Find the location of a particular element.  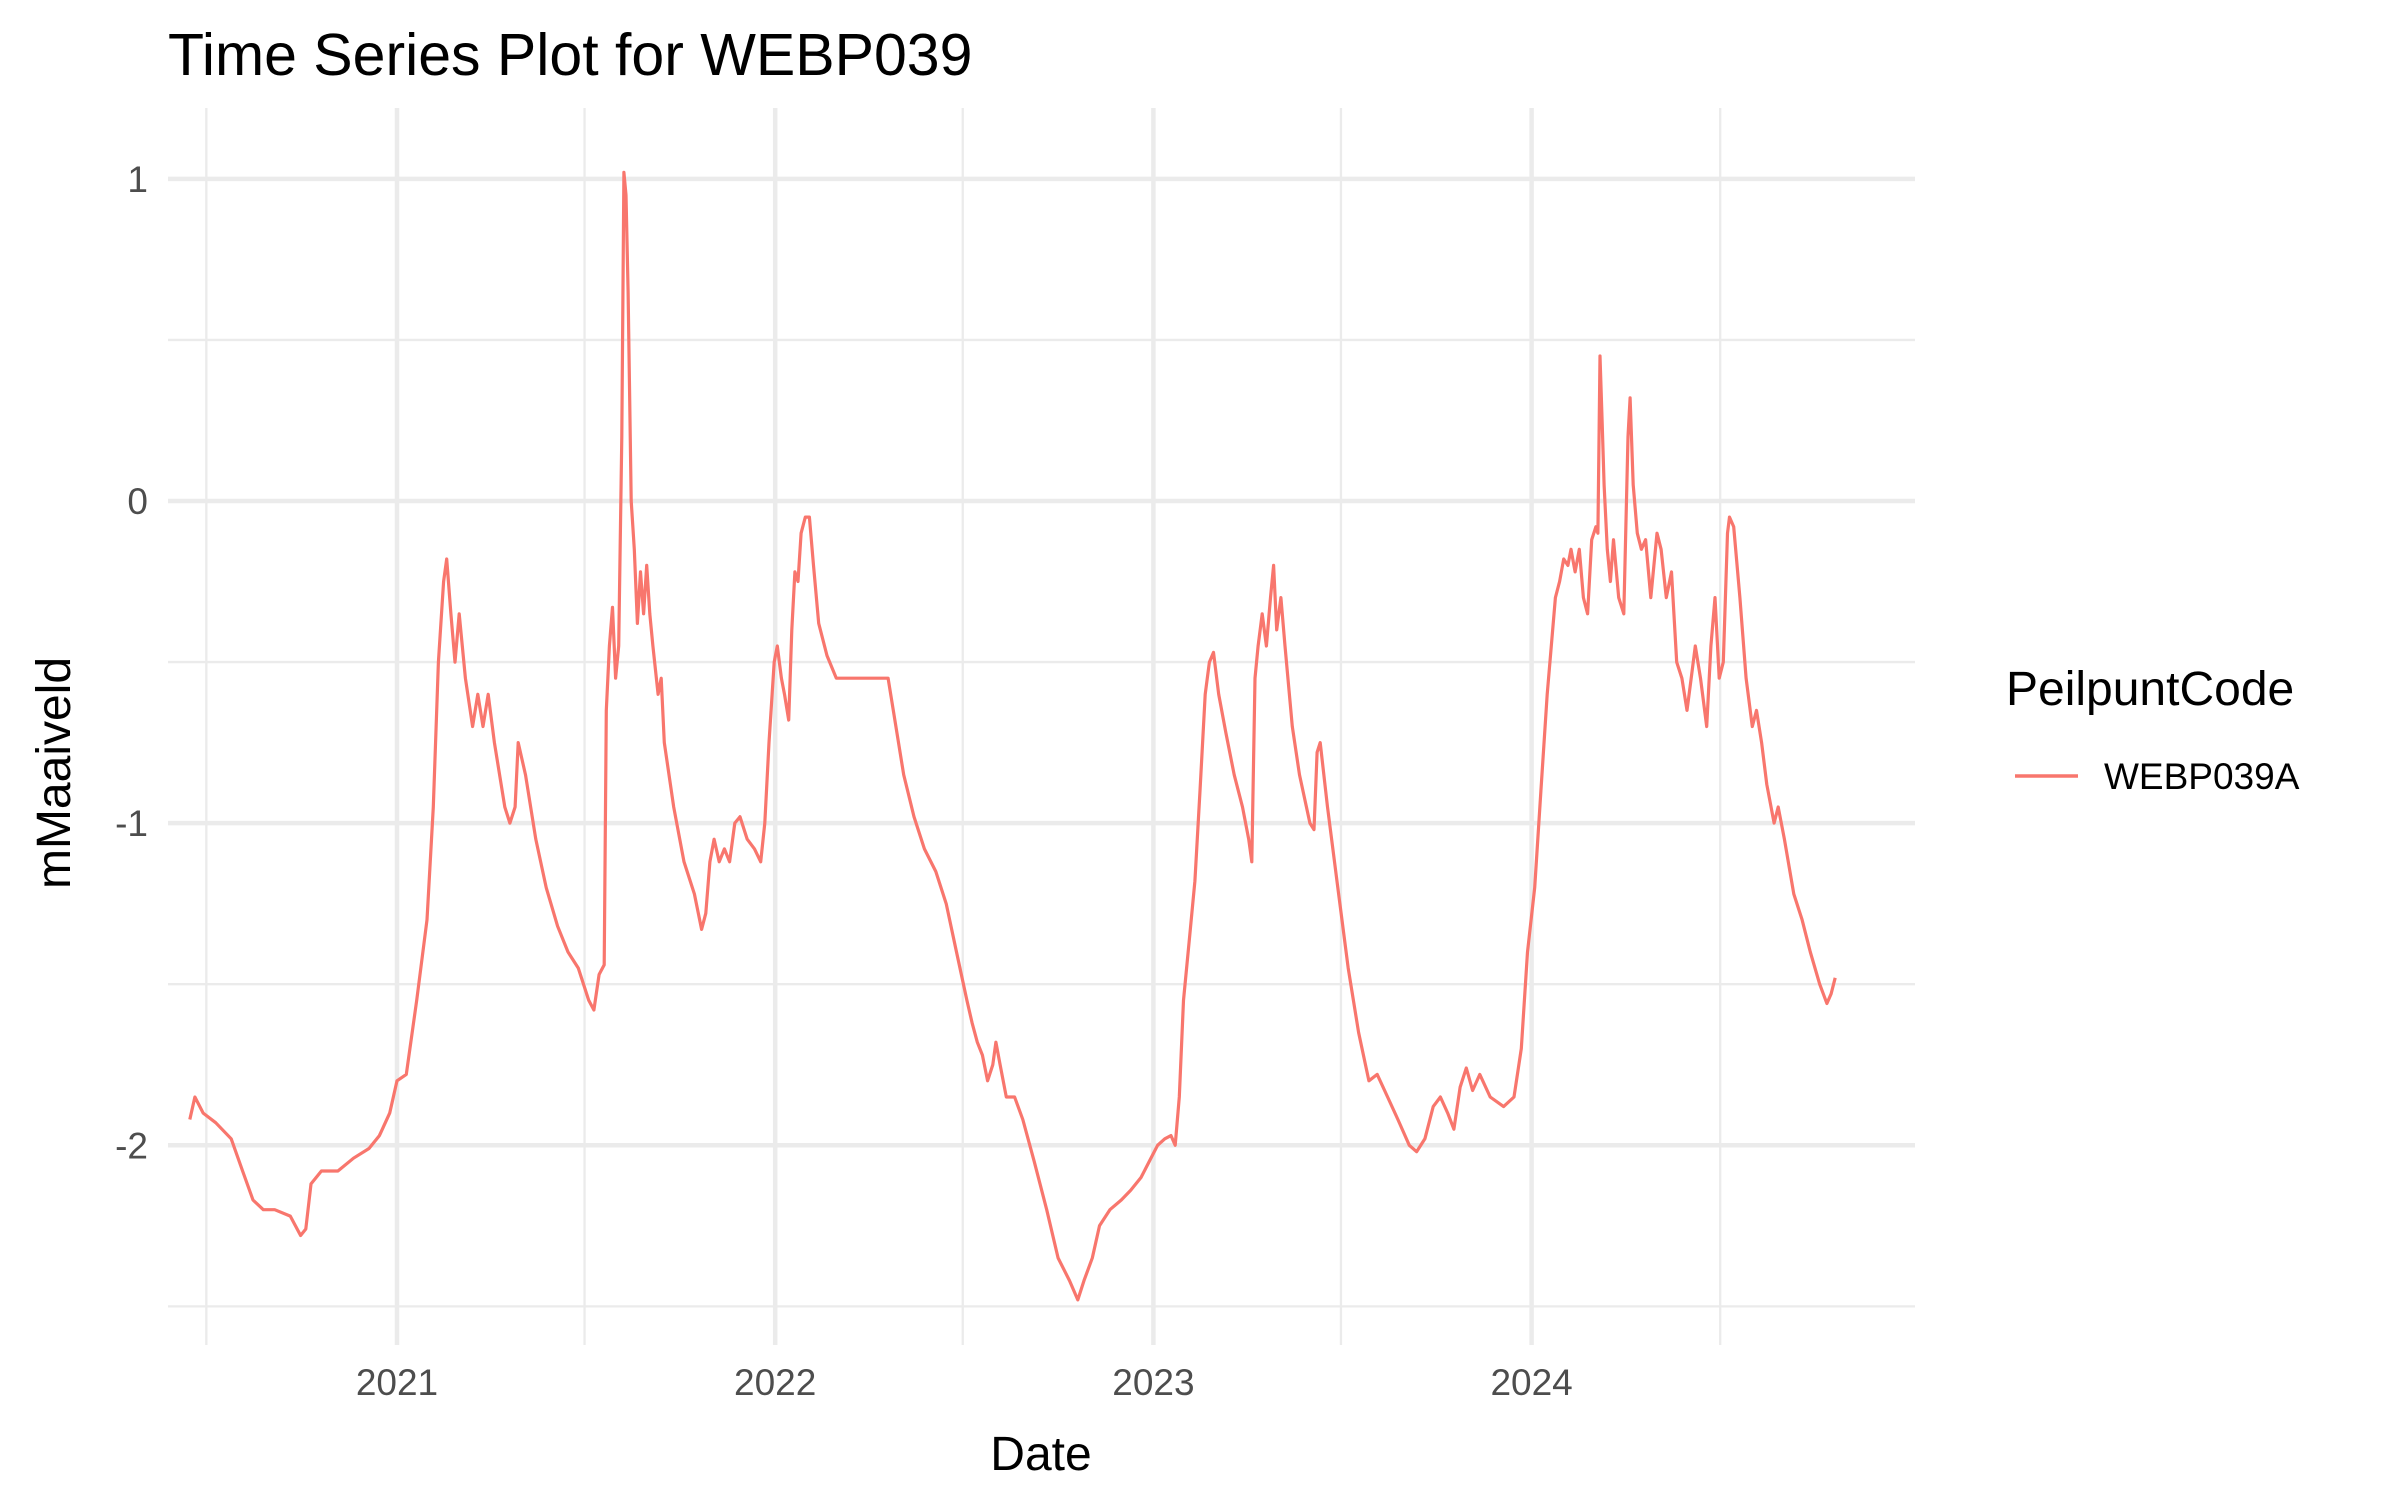

x-tick-label: 2022 is located at coordinates (775, 1382).